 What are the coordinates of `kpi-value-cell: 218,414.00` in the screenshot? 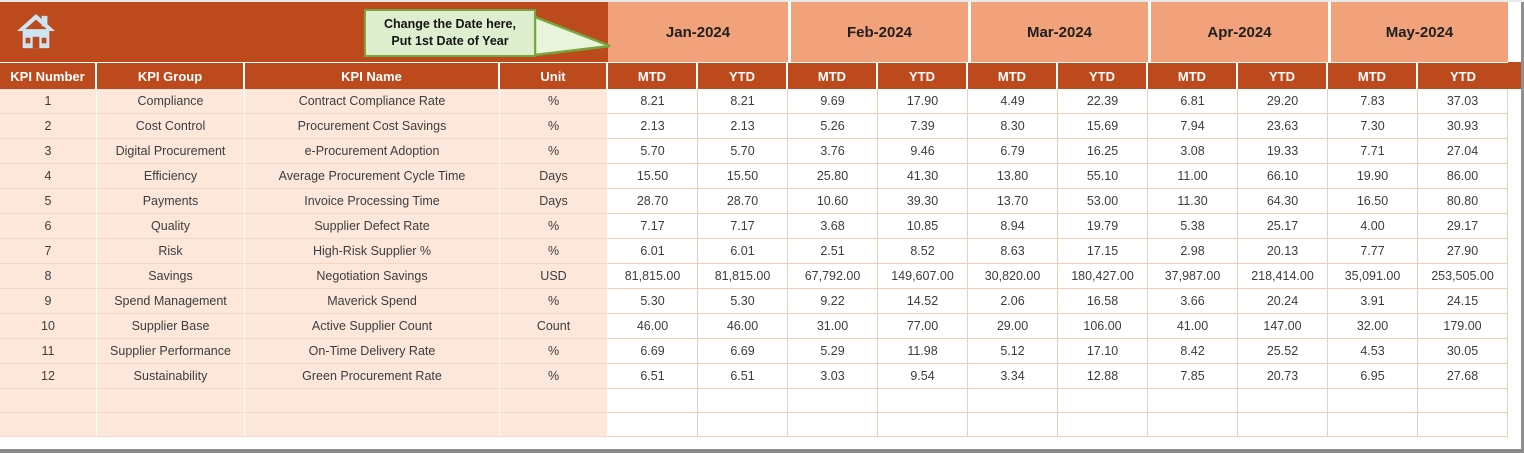 It's located at (1283, 276).